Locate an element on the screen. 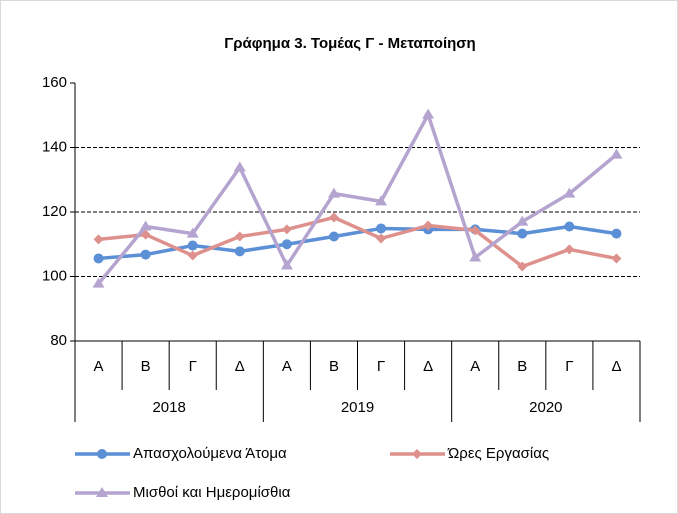 Image resolution: width=678 pixels, height=514 pixels. y-tick-label: 140 is located at coordinates (54, 146).